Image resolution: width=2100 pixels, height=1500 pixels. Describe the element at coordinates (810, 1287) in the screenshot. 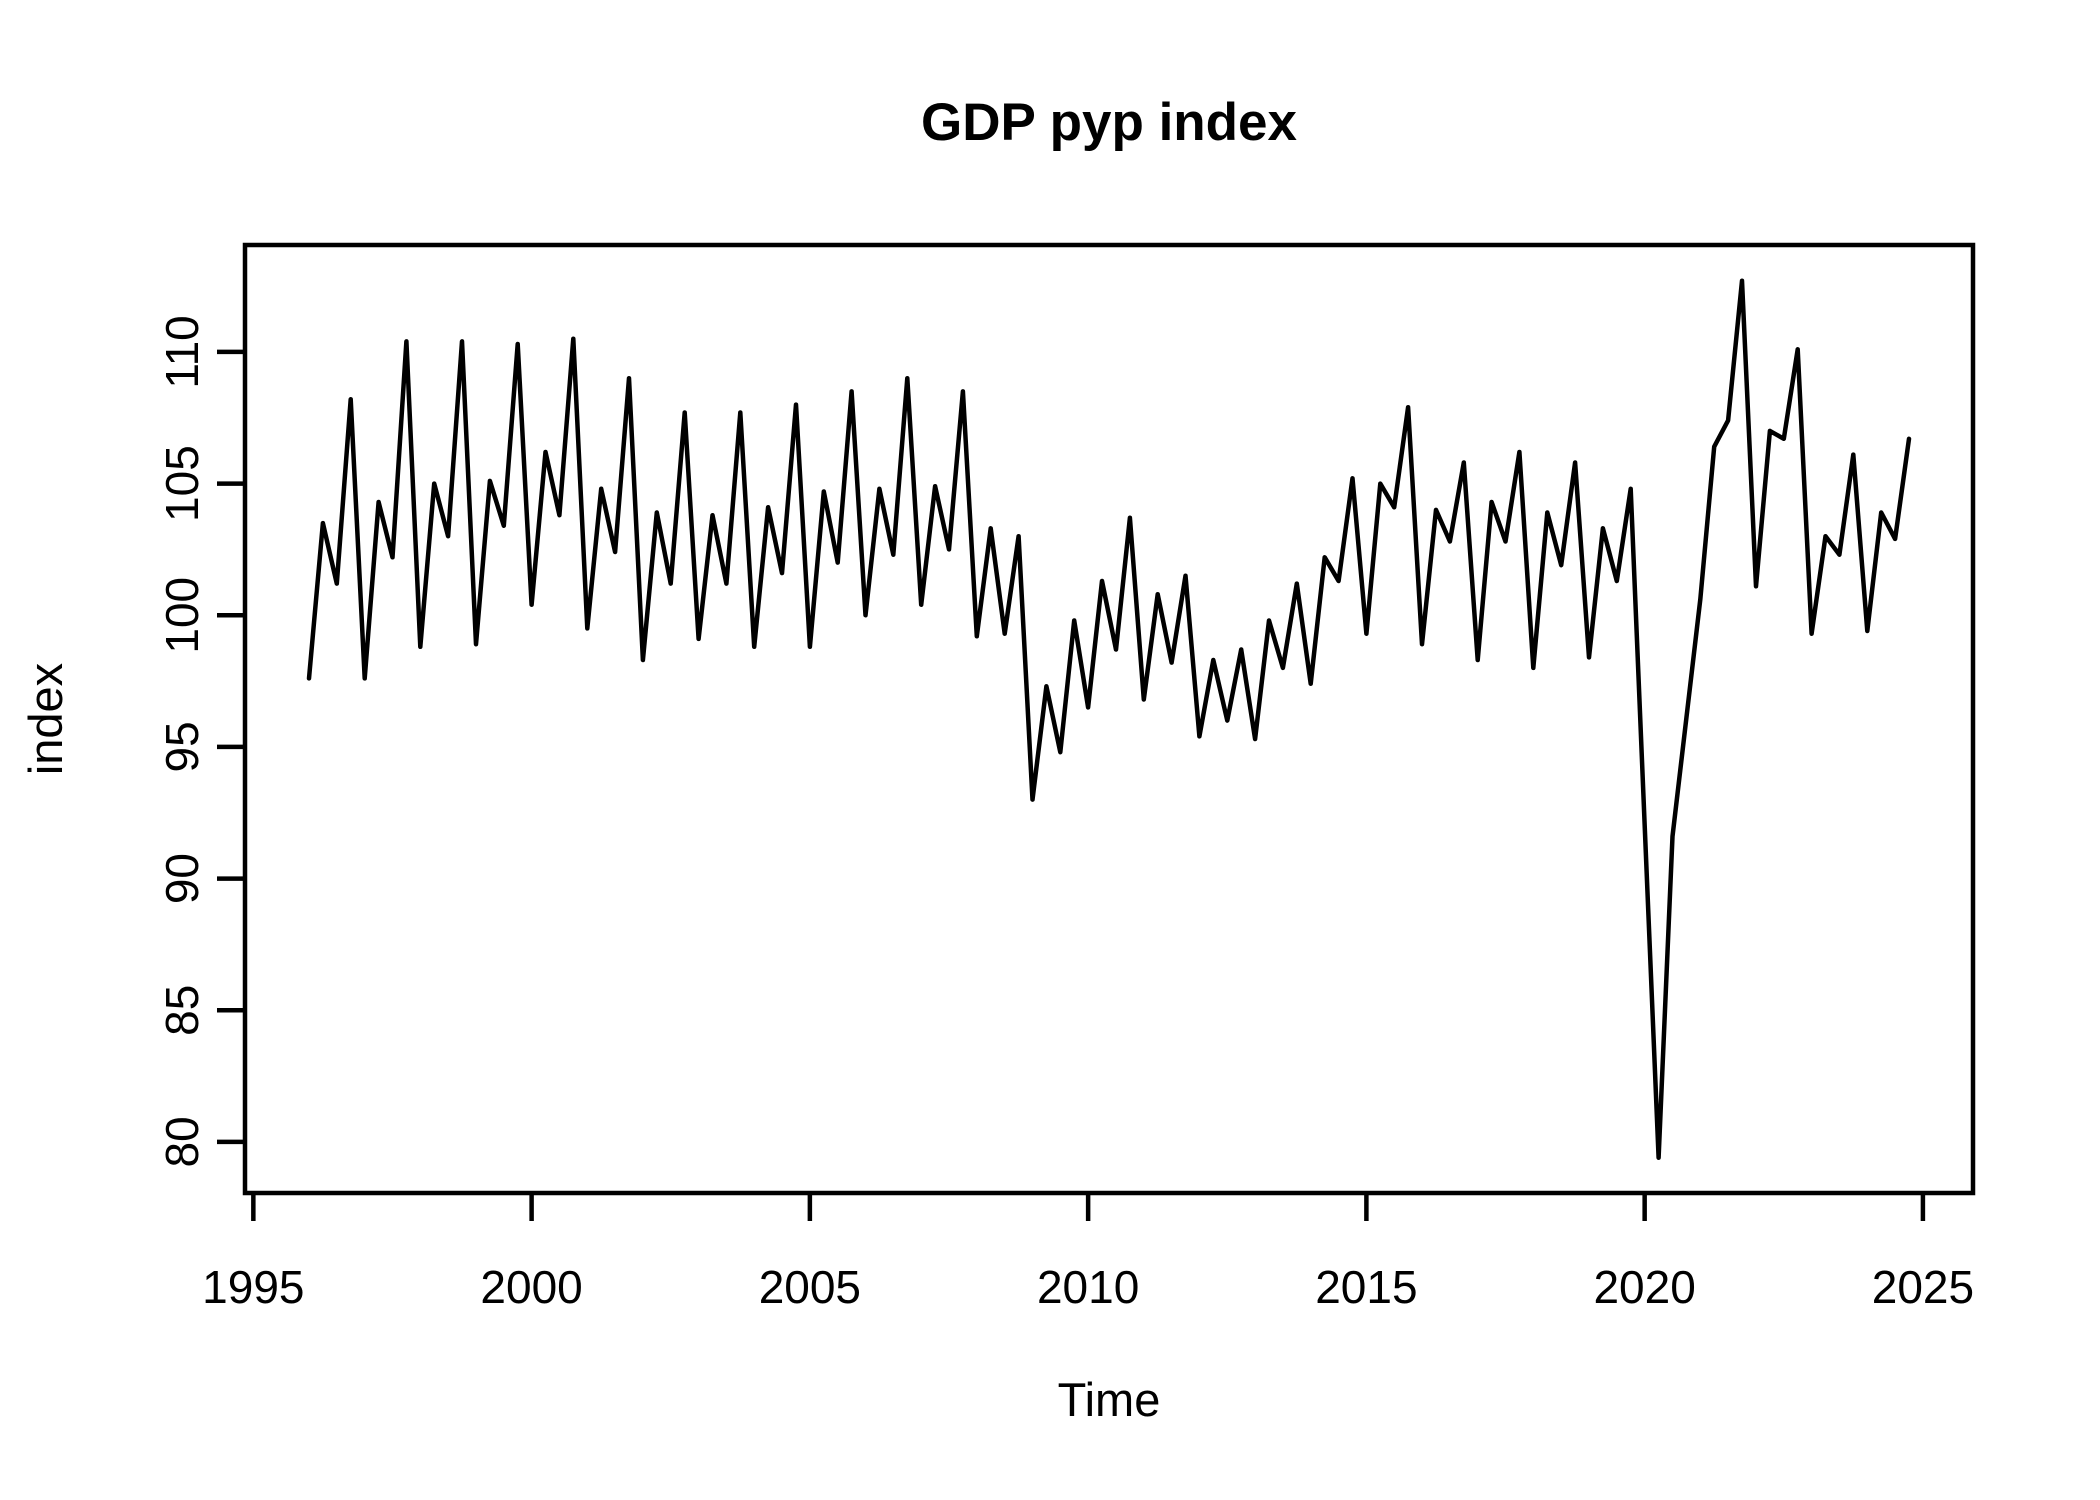

I see `x-tick-label: 2005` at that location.